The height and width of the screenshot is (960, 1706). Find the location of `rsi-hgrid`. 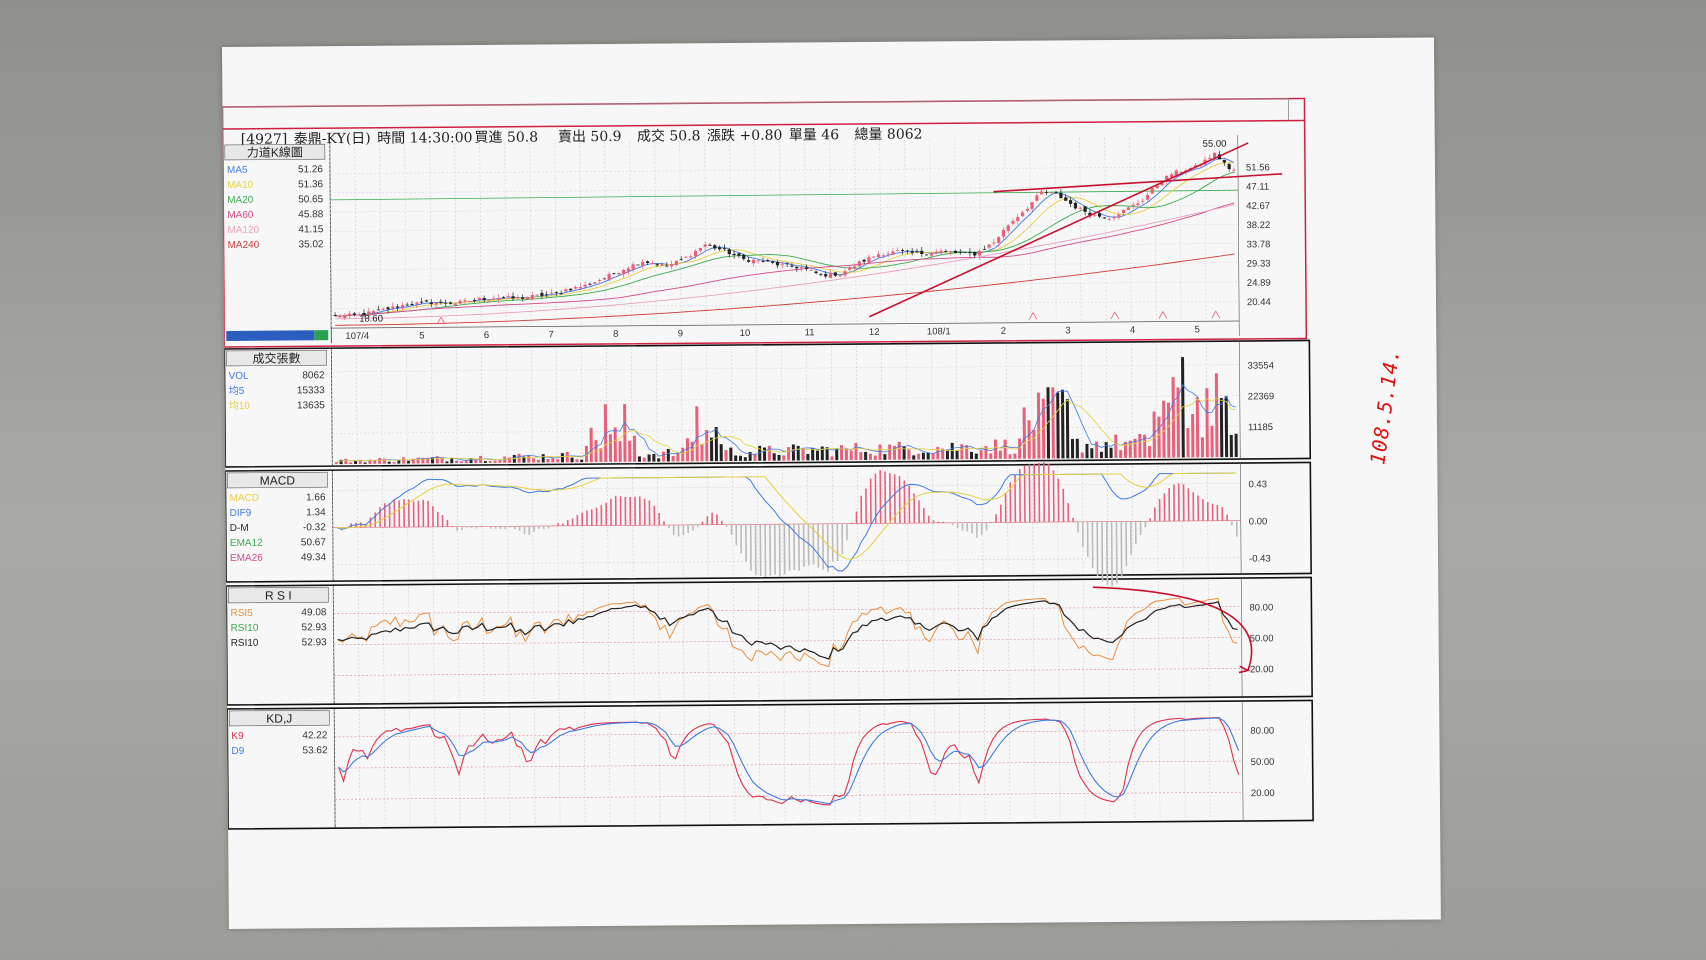

rsi-hgrid is located at coordinates (787, 641).